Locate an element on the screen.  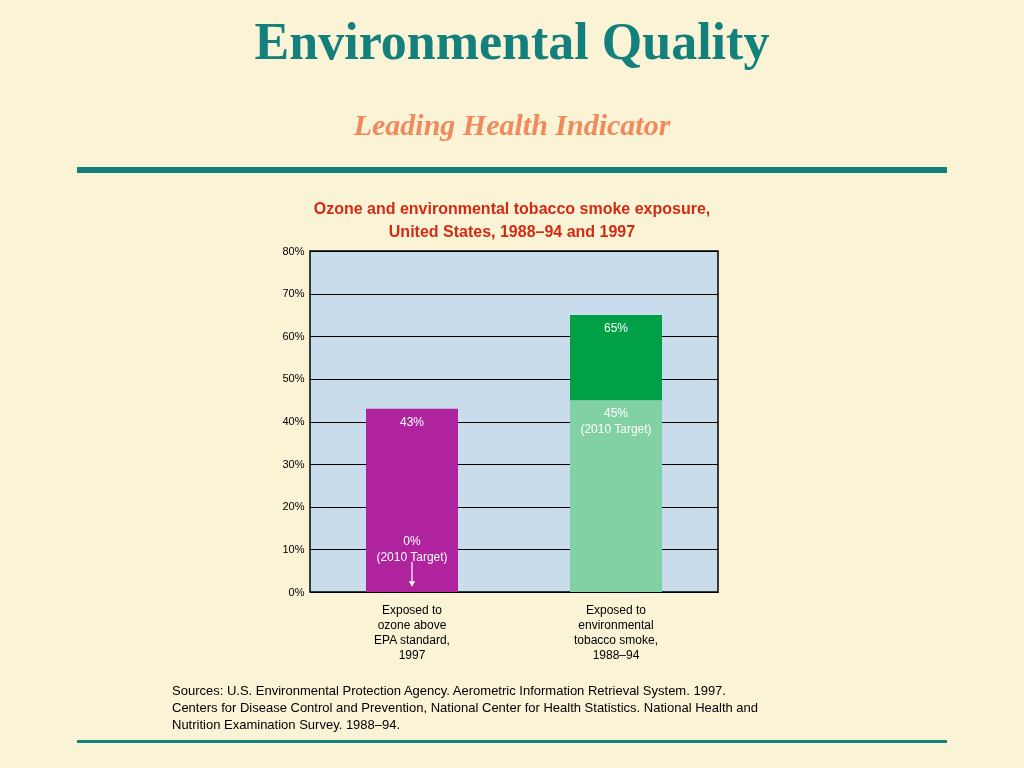
x-tick-label: Exposed to ozone above EPA standard, 1997 is located at coordinates (412, 632).